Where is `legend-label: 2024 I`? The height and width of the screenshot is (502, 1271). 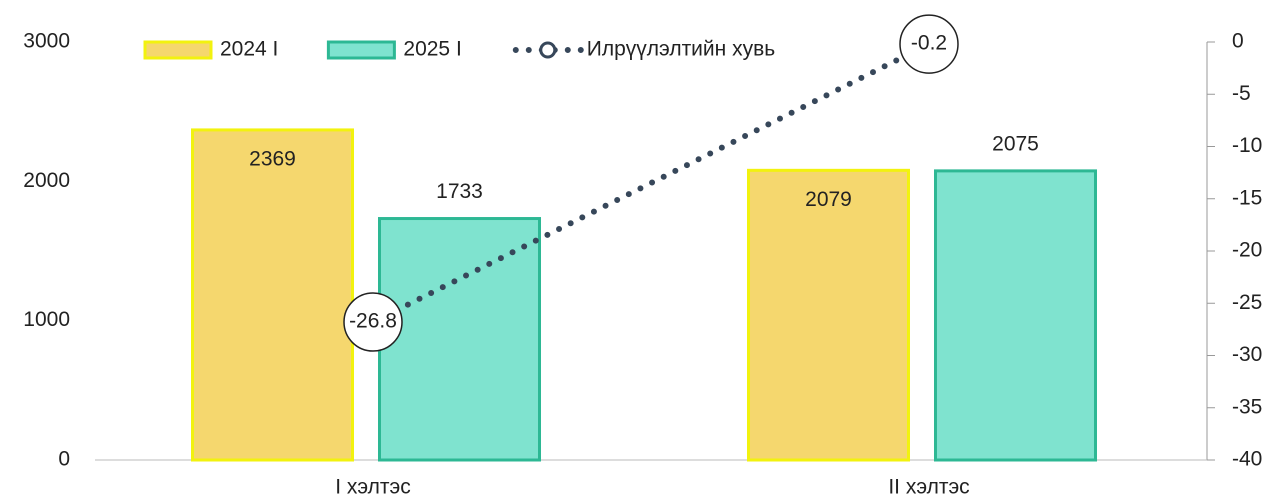
legend-label: 2024 I is located at coordinates (249, 49).